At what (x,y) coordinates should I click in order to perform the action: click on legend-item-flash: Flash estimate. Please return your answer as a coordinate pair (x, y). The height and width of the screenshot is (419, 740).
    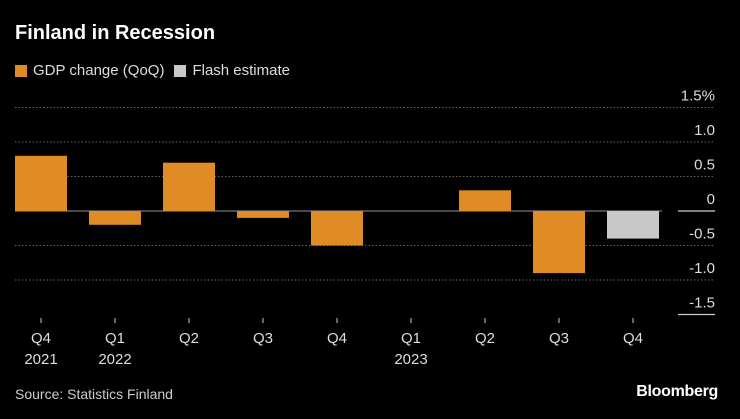
    Looking at the image, I should click on (232, 70).